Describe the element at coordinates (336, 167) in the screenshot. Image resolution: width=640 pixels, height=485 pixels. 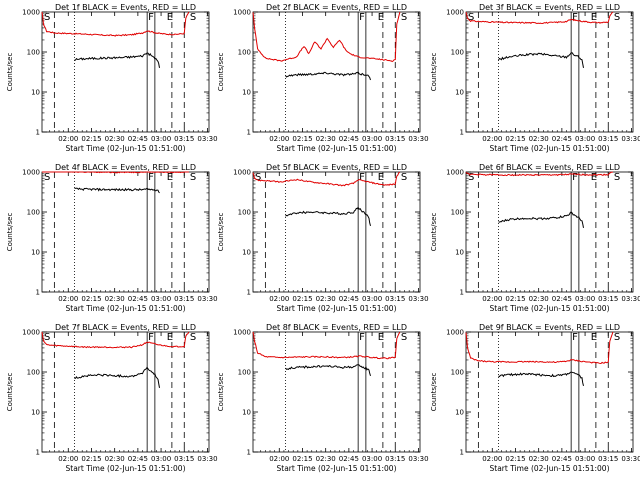
I see `panel-title: Det 5f BLACK = Events, RED = LLD` at that location.